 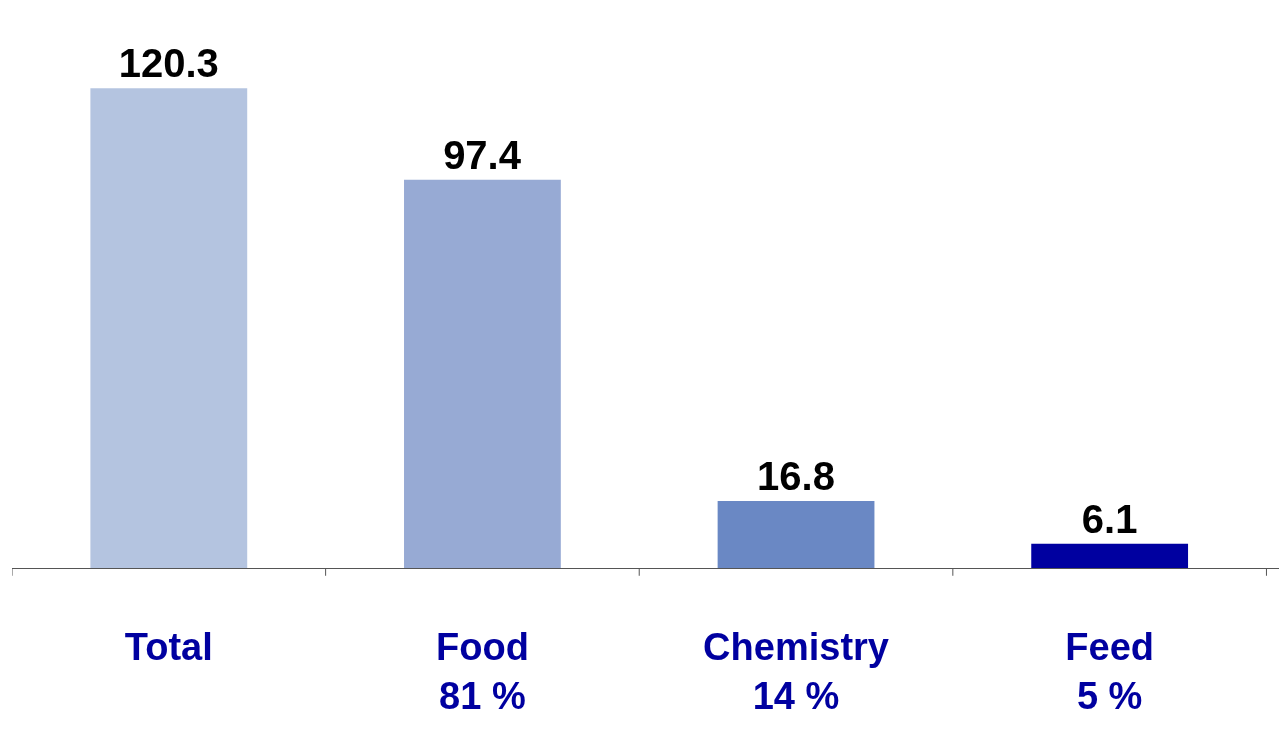 I want to click on x-tick-label: Feed 5 %, so click(x=1109, y=671).